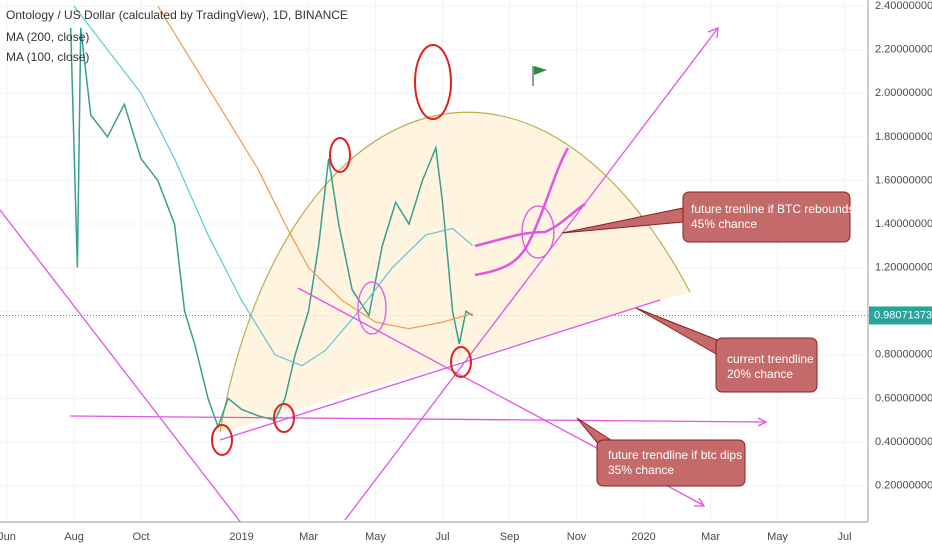 This screenshot has width=932, height=550. I want to click on y-tick-label: 0.60000000, so click(903, 398).